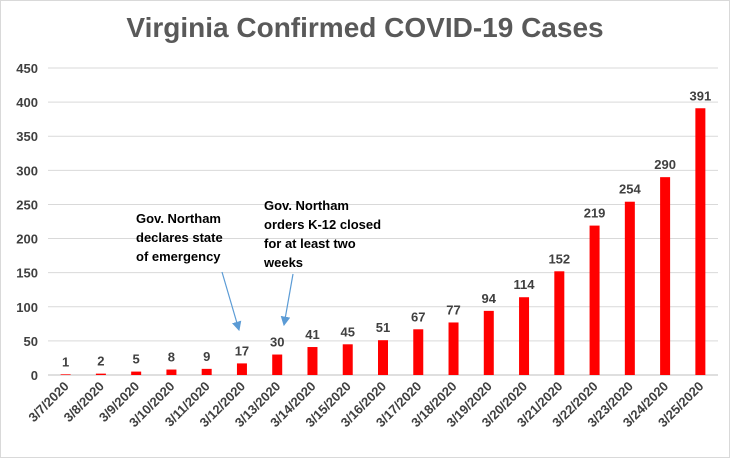 This screenshot has width=730, height=458. I want to click on data-label: 17, so click(242, 350).